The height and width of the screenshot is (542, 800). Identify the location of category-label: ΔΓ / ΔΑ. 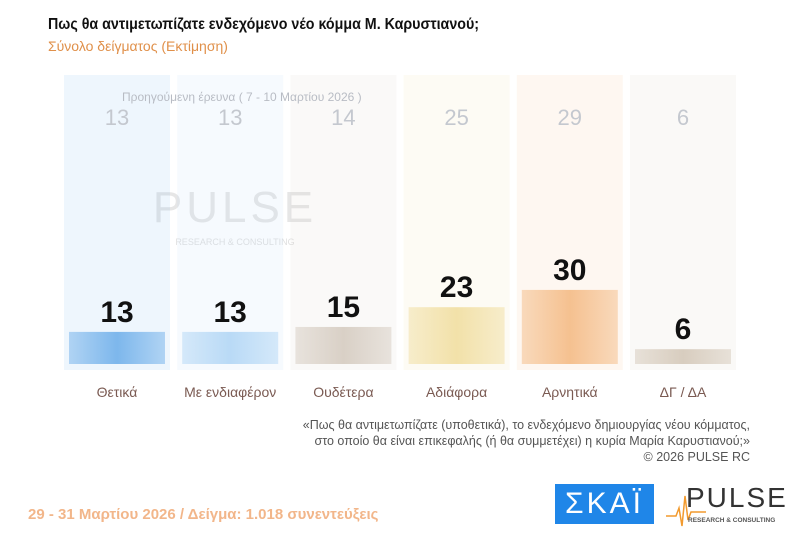
(683, 392).